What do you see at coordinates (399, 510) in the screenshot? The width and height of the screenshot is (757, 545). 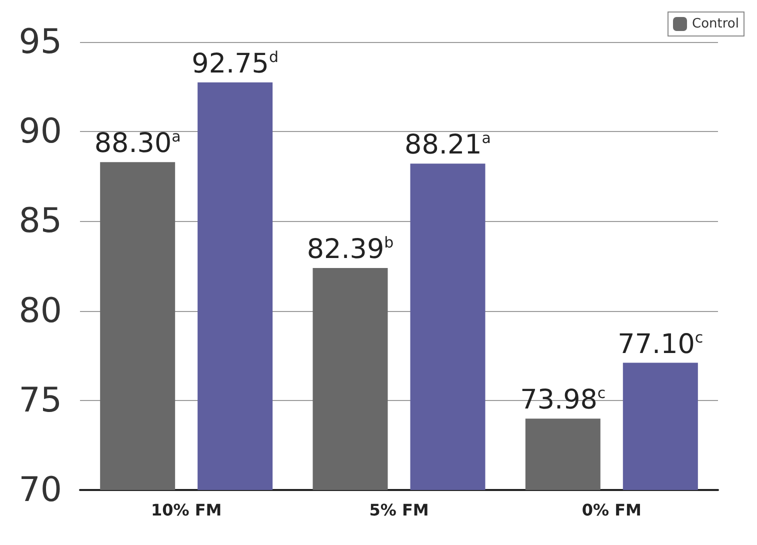 I see `x-tick-label: 5% FM` at bounding box center [399, 510].